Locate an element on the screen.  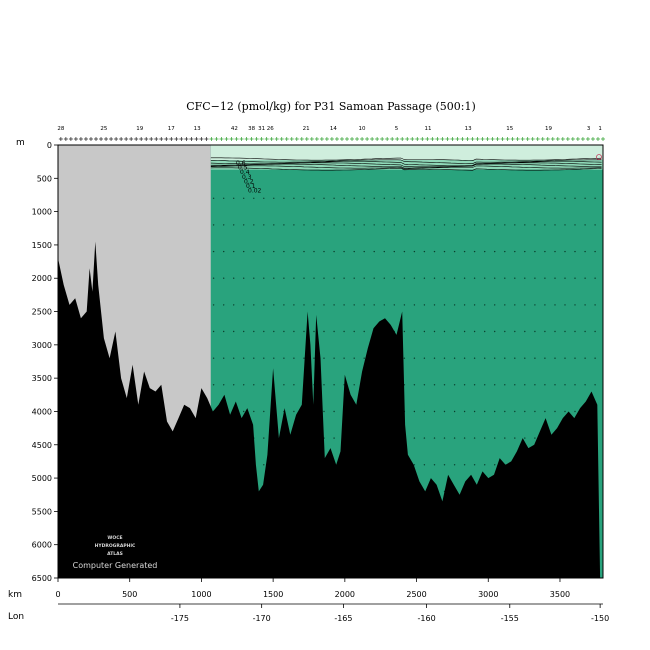
y-tick-label: 2000 is located at coordinates (42, 278).